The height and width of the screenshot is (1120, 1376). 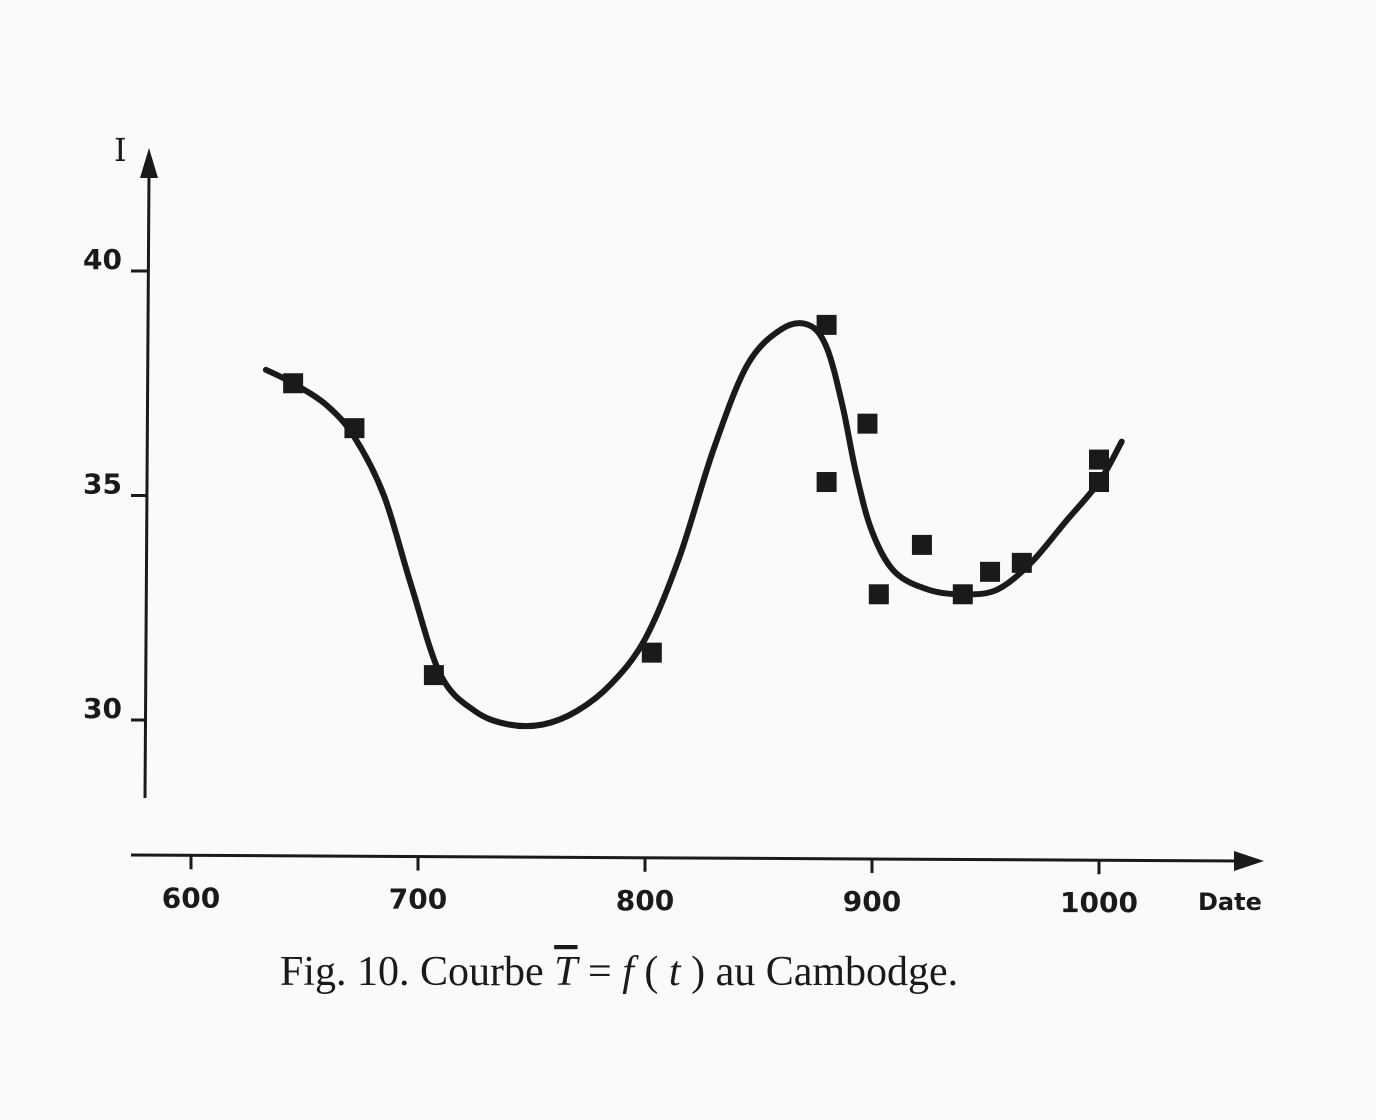 What do you see at coordinates (630, 972) in the screenshot?
I see `caption-f: f` at bounding box center [630, 972].